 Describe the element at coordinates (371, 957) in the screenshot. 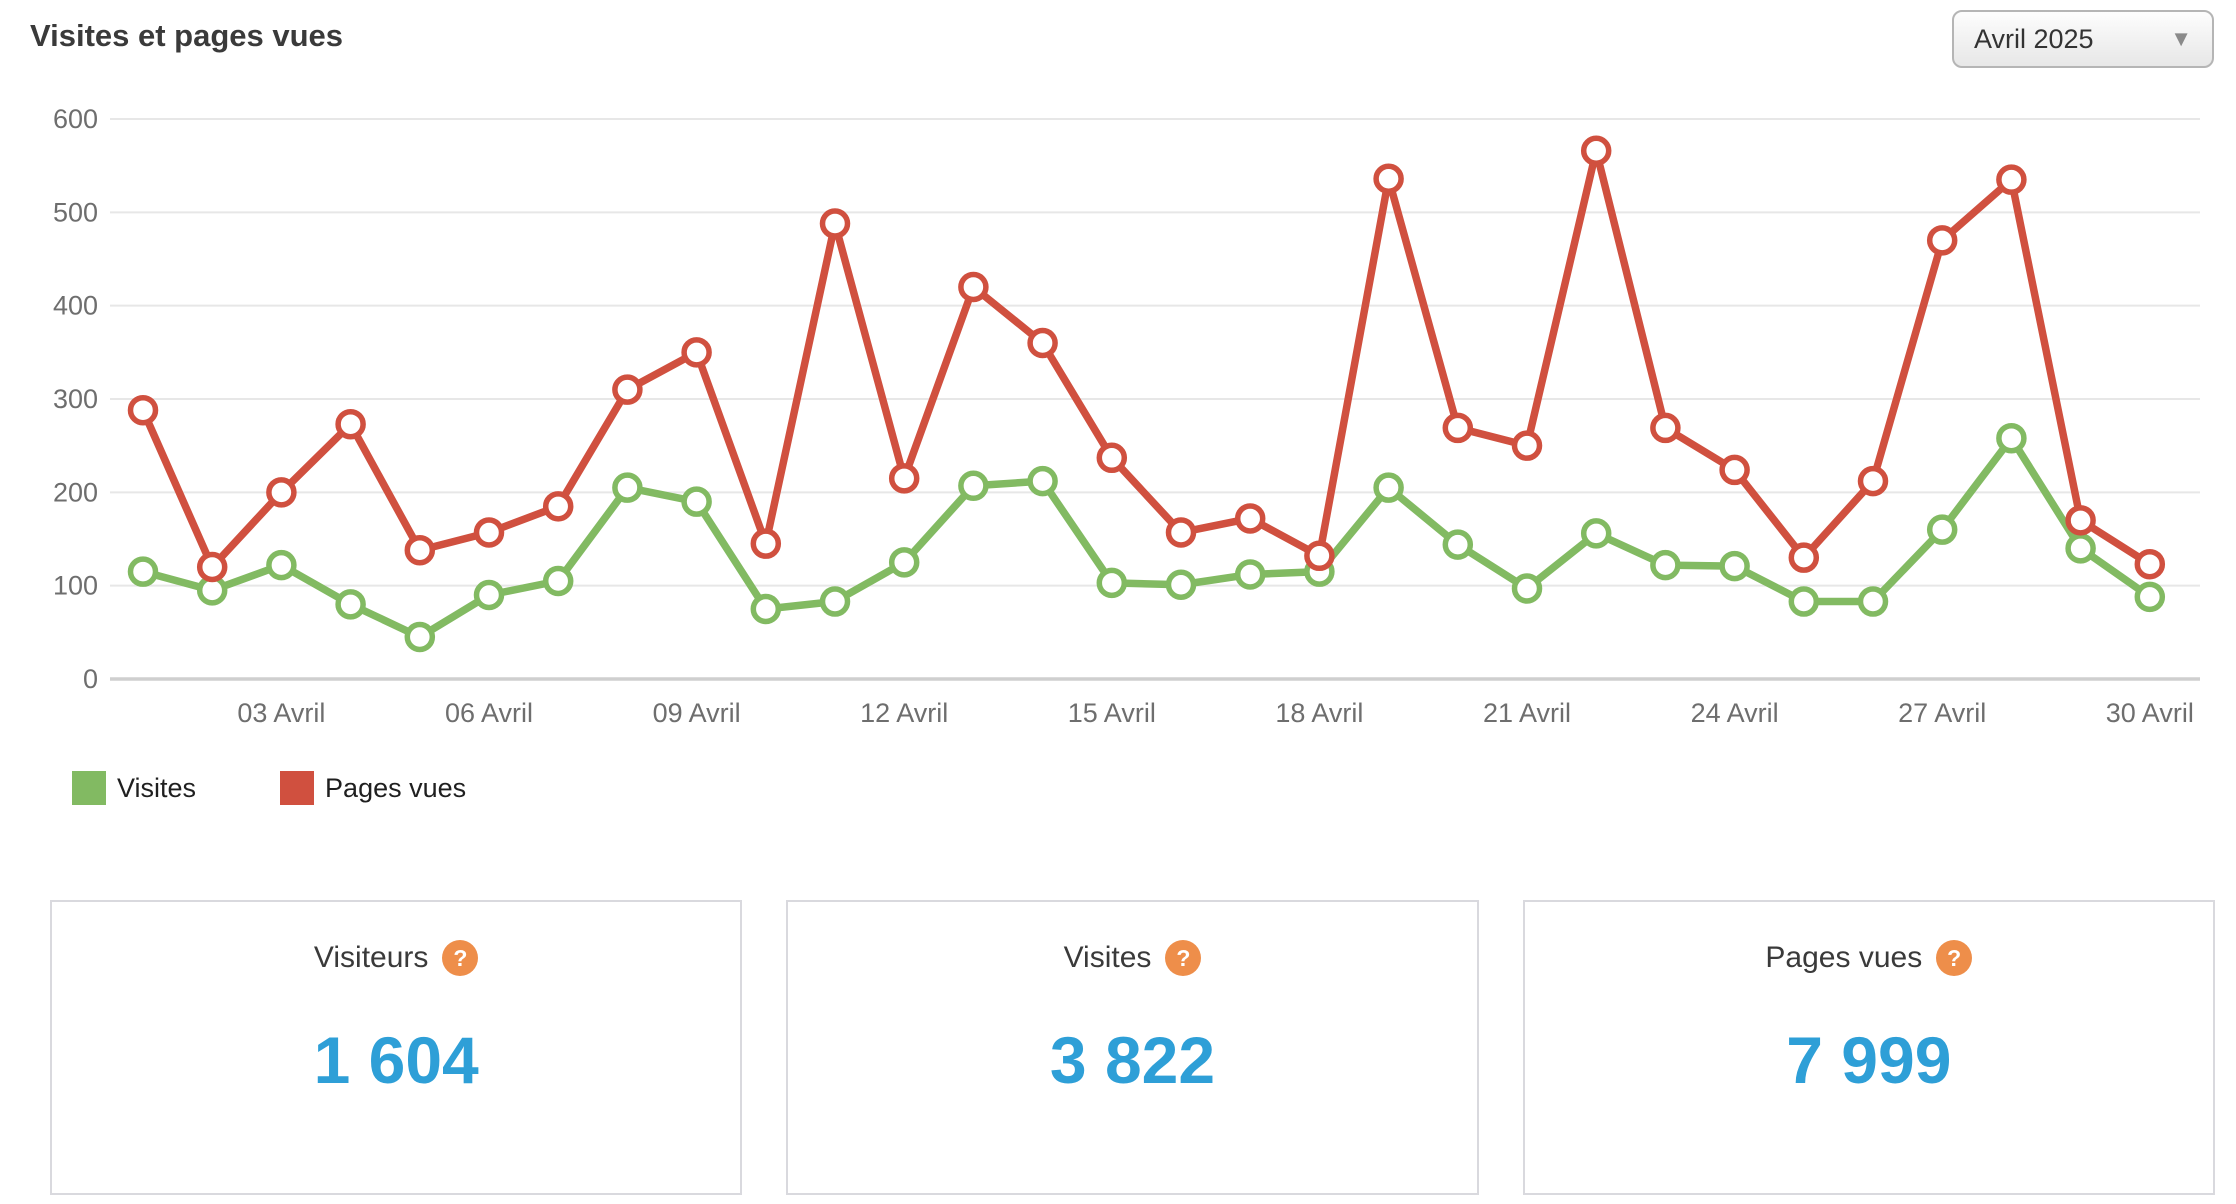

I see `stat-label-visiteurs: Visiteurs` at that location.